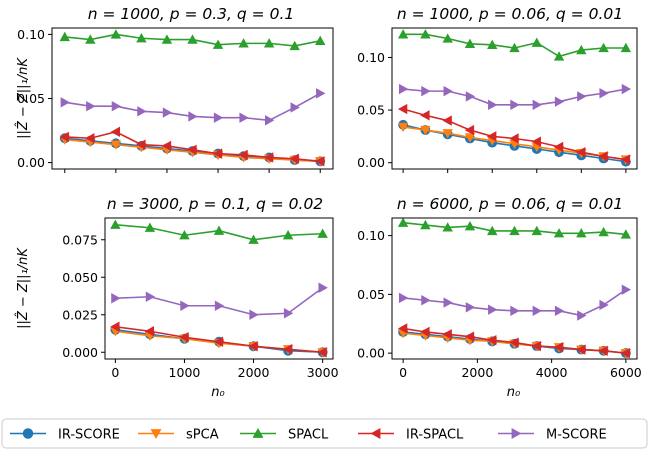 This screenshot has width=649, height=451. What do you see at coordinates (185, 372) in the screenshot?
I see `x-tick-label: 1000` at bounding box center [185, 372].